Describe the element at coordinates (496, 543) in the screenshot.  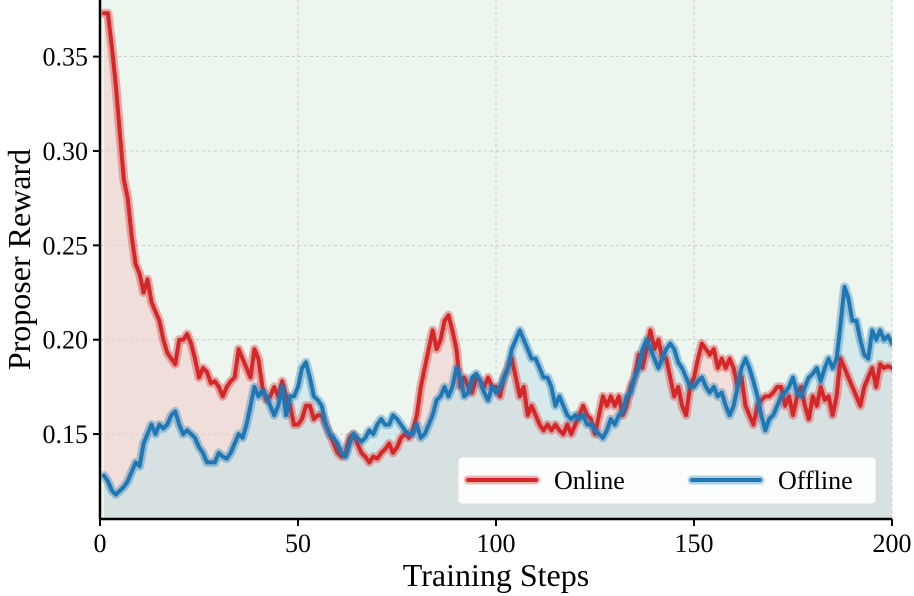
I see `x-tick-label: 100` at that location.